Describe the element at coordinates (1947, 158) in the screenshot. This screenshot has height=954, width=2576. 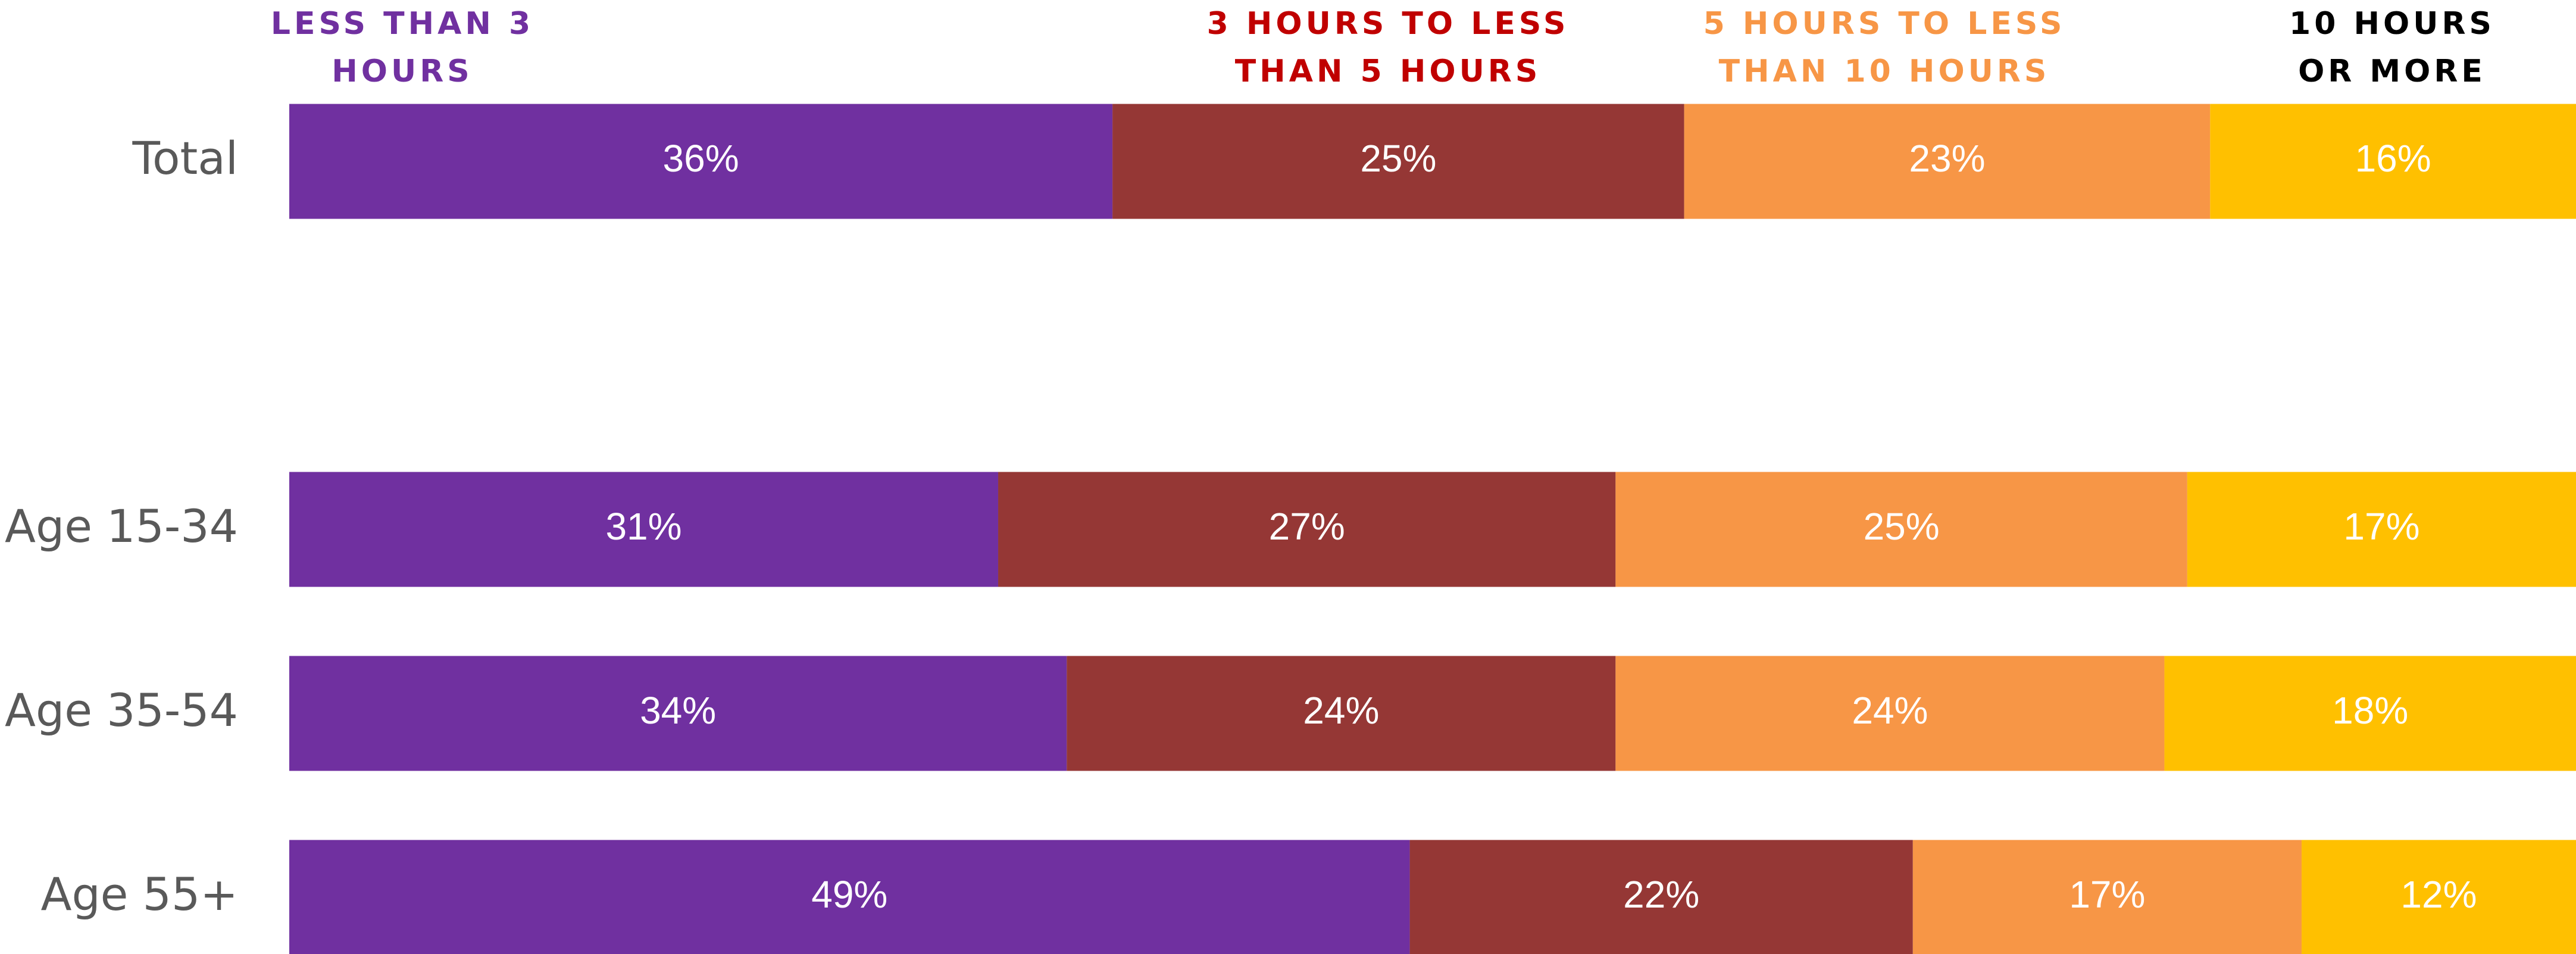
I see `value-label: 23%` at that location.